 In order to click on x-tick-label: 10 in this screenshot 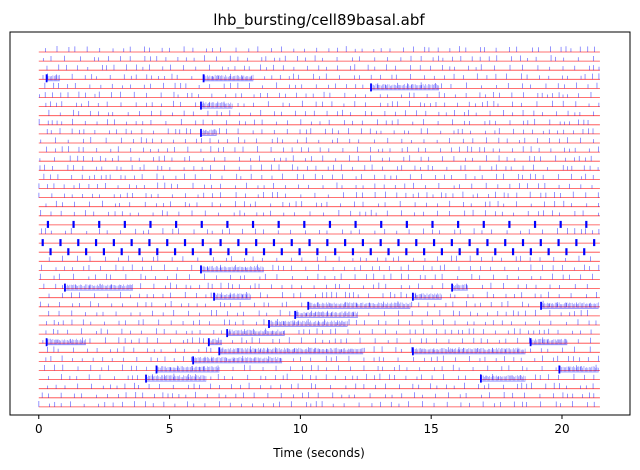, I will do `click(300, 429)`.